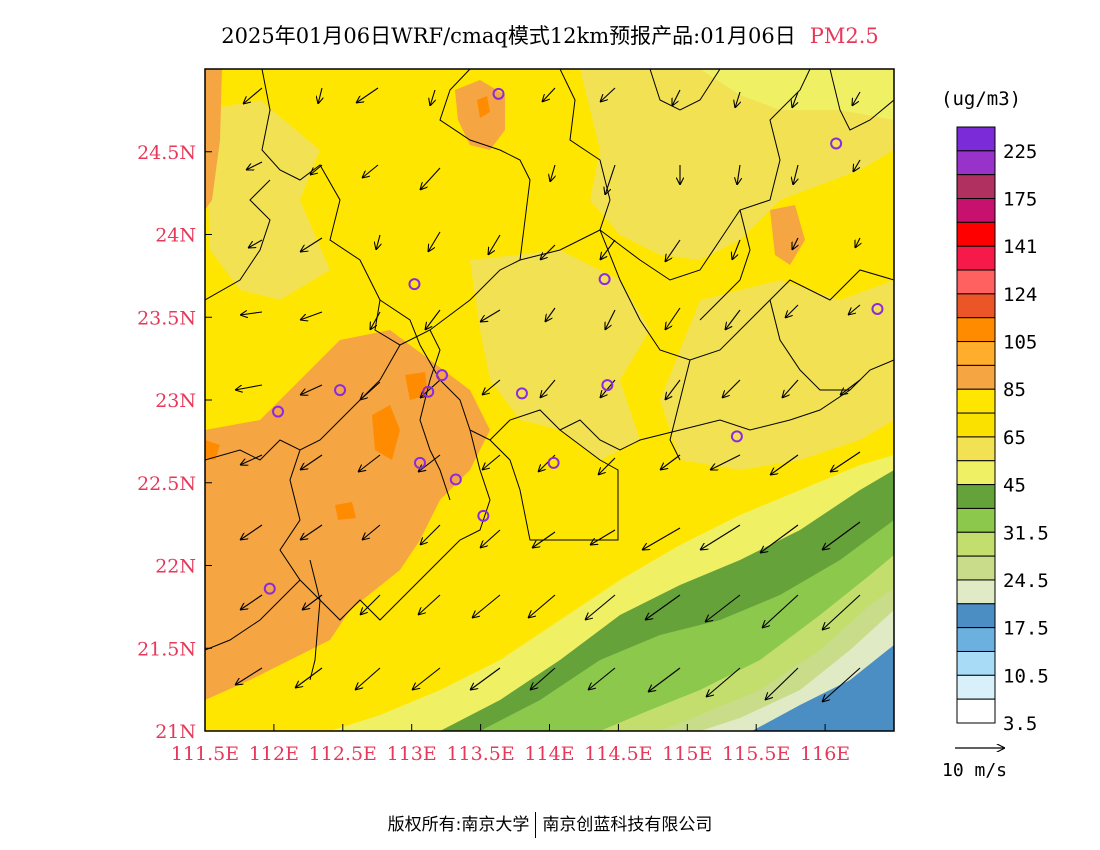 This screenshot has width=1100, height=850. I want to click on copyright-company: 南京创蓝科技有限公司, so click(627, 825).